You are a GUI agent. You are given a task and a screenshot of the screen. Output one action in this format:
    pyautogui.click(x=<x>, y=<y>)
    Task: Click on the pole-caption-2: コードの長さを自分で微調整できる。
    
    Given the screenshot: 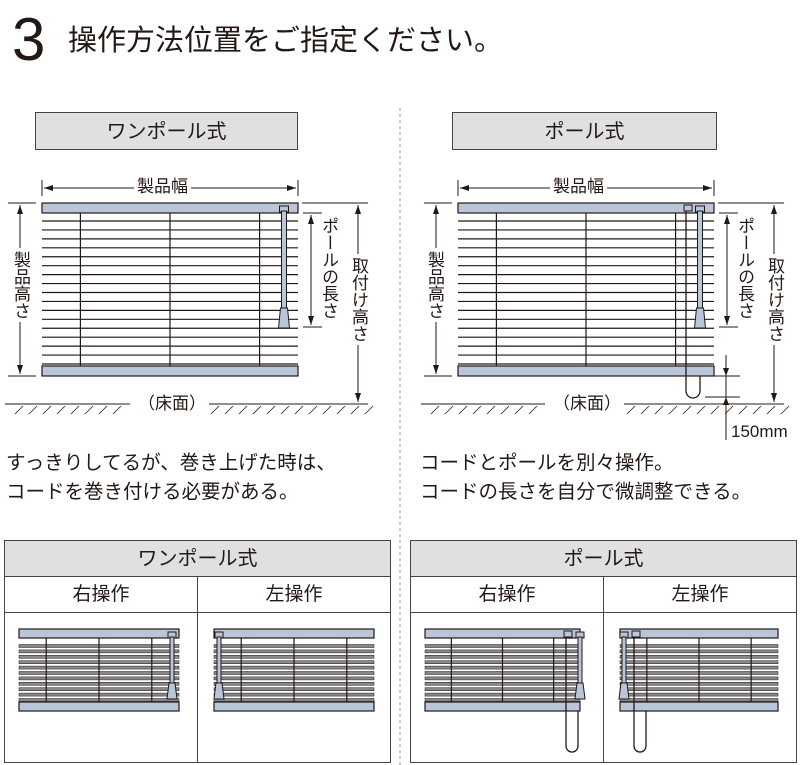 What is the action you would take?
    pyautogui.click(x=586, y=491)
    